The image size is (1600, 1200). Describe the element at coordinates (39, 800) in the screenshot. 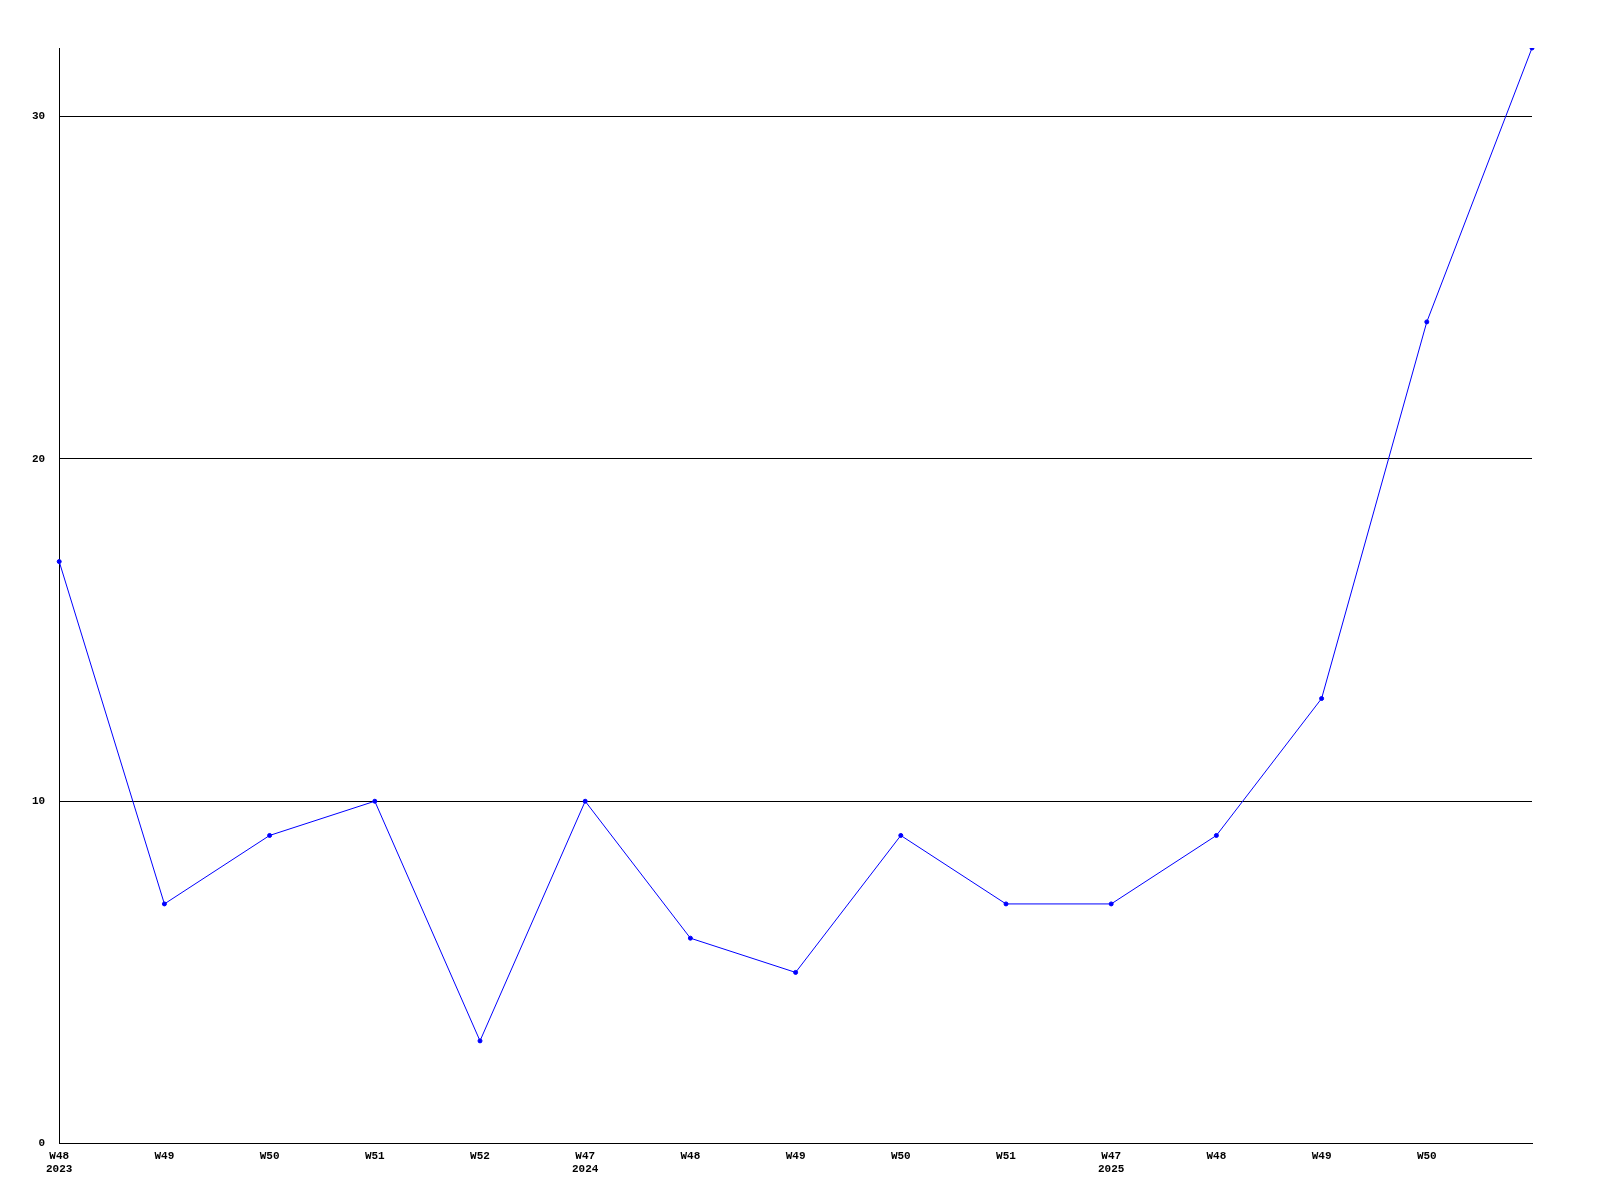

I see `y-tick-label: 10` at that location.